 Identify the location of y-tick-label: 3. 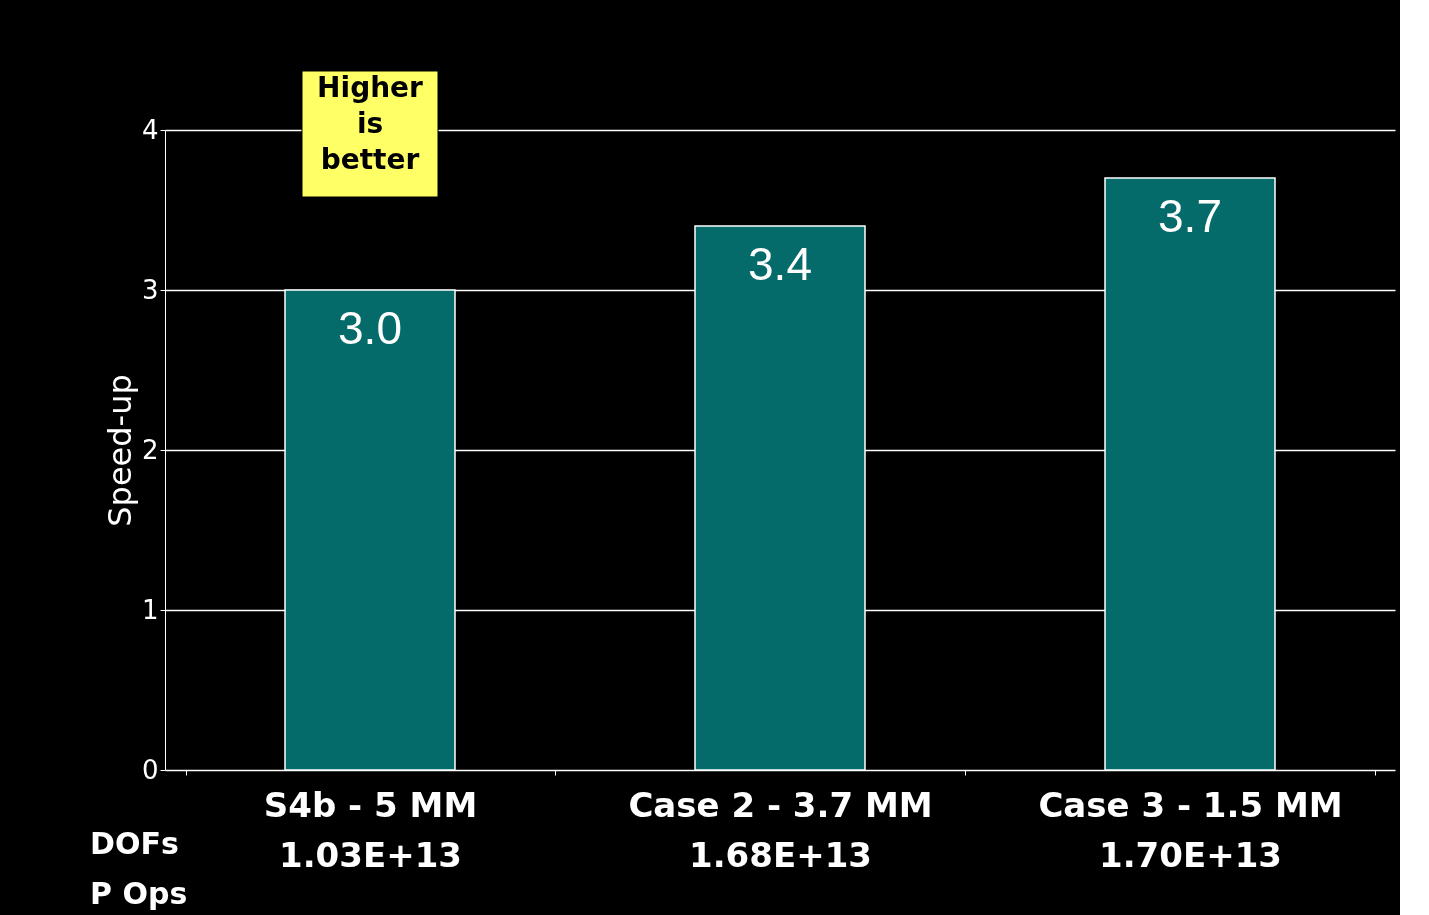
(150, 289).